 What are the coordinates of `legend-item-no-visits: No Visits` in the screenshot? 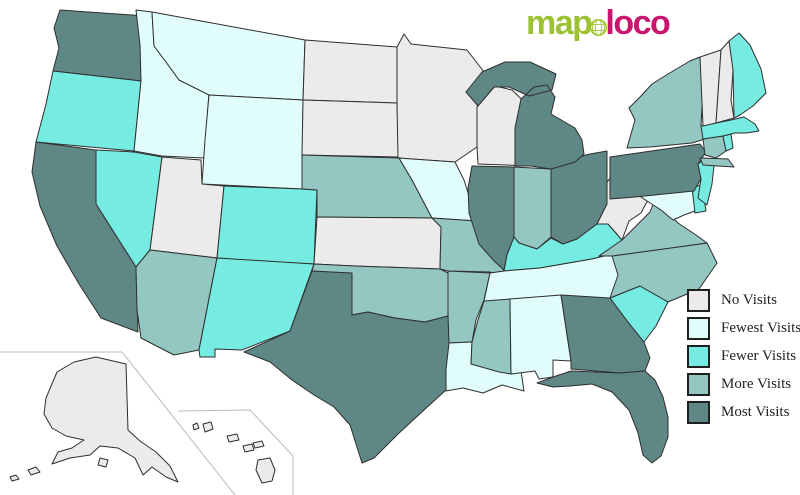 It's located at (743, 300).